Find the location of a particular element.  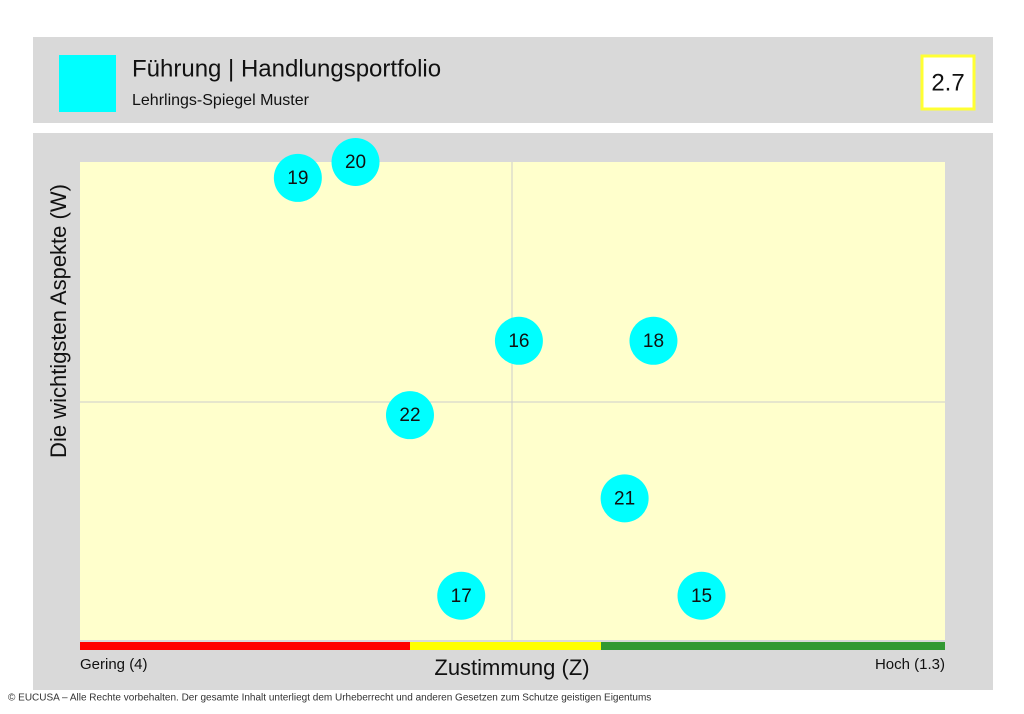

header-bar is located at coordinates (513, 80).